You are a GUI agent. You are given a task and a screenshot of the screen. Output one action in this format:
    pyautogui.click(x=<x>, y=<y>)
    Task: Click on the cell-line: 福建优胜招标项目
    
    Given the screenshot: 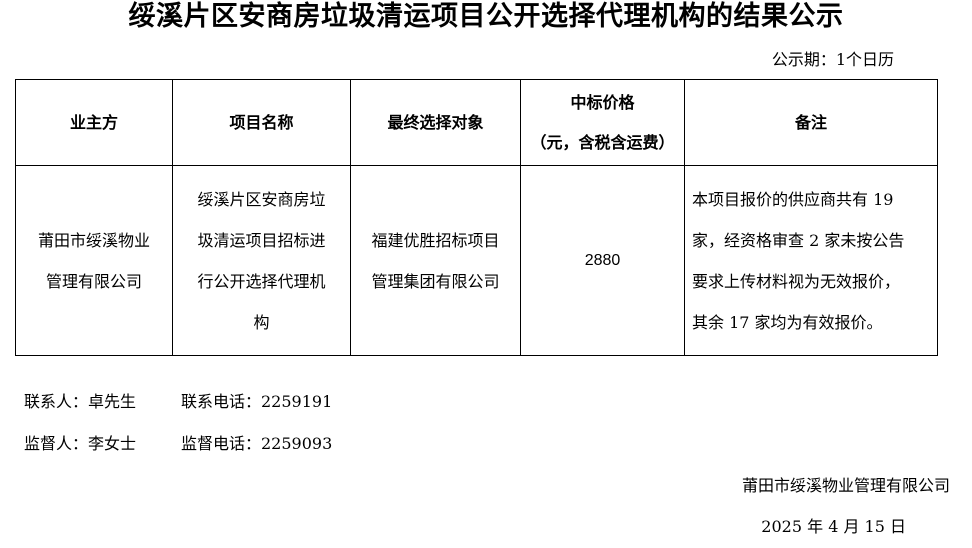 What is the action you would take?
    pyautogui.click(x=435, y=240)
    